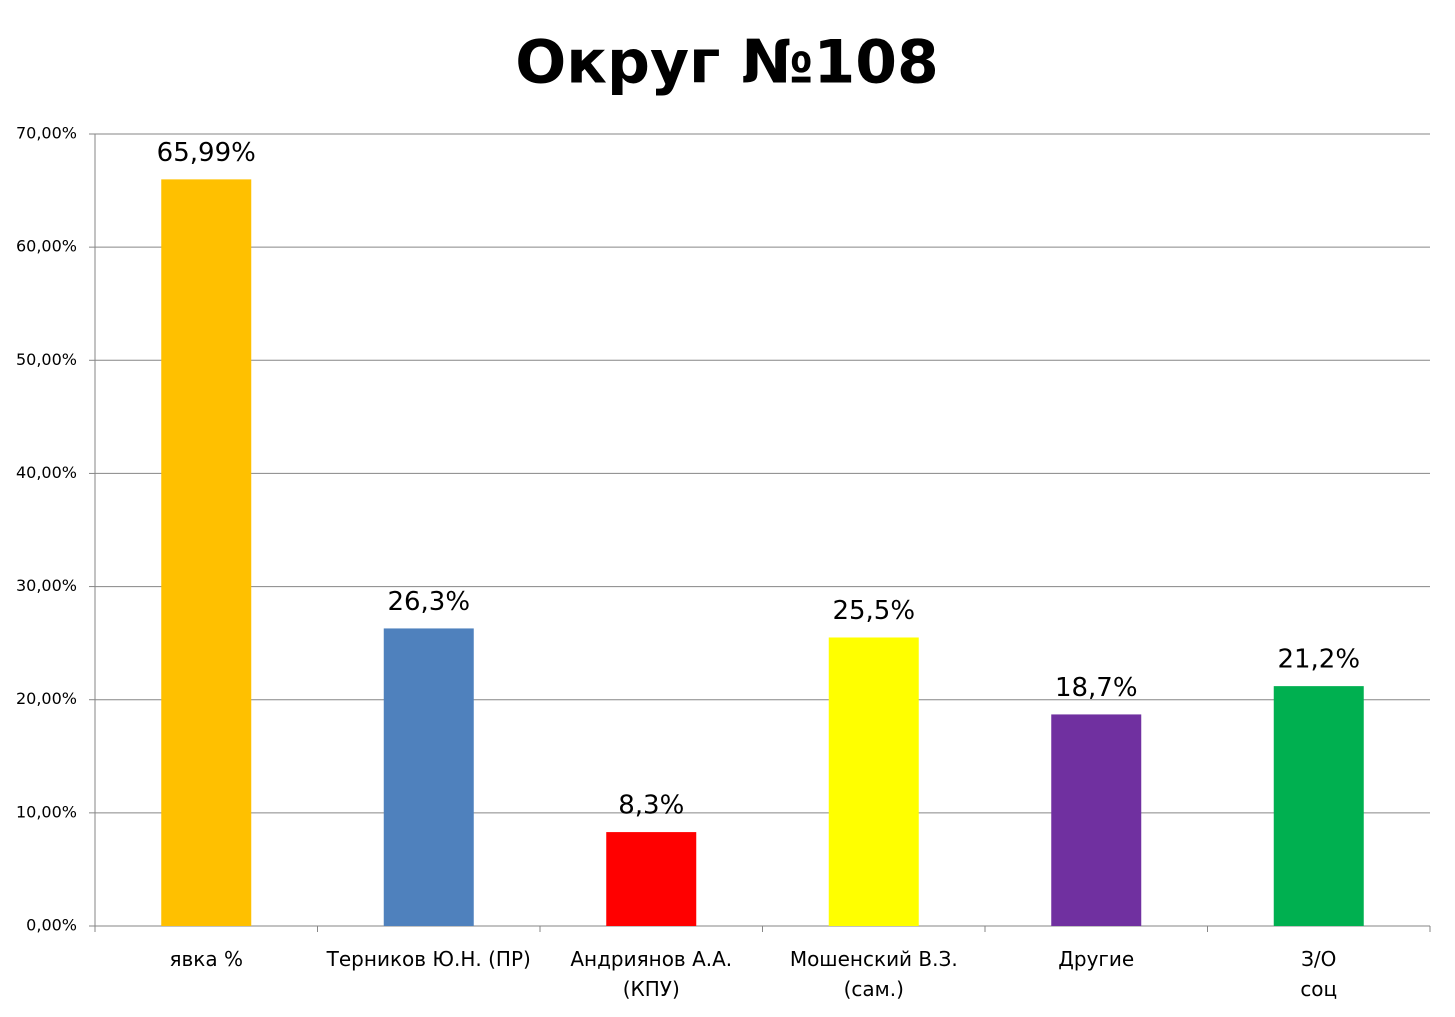 This screenshot has width=1455, height=1017. Describe the element at coordinates (1318, 660) in the screenshot. I see `value-label: 21,2%` at that location.